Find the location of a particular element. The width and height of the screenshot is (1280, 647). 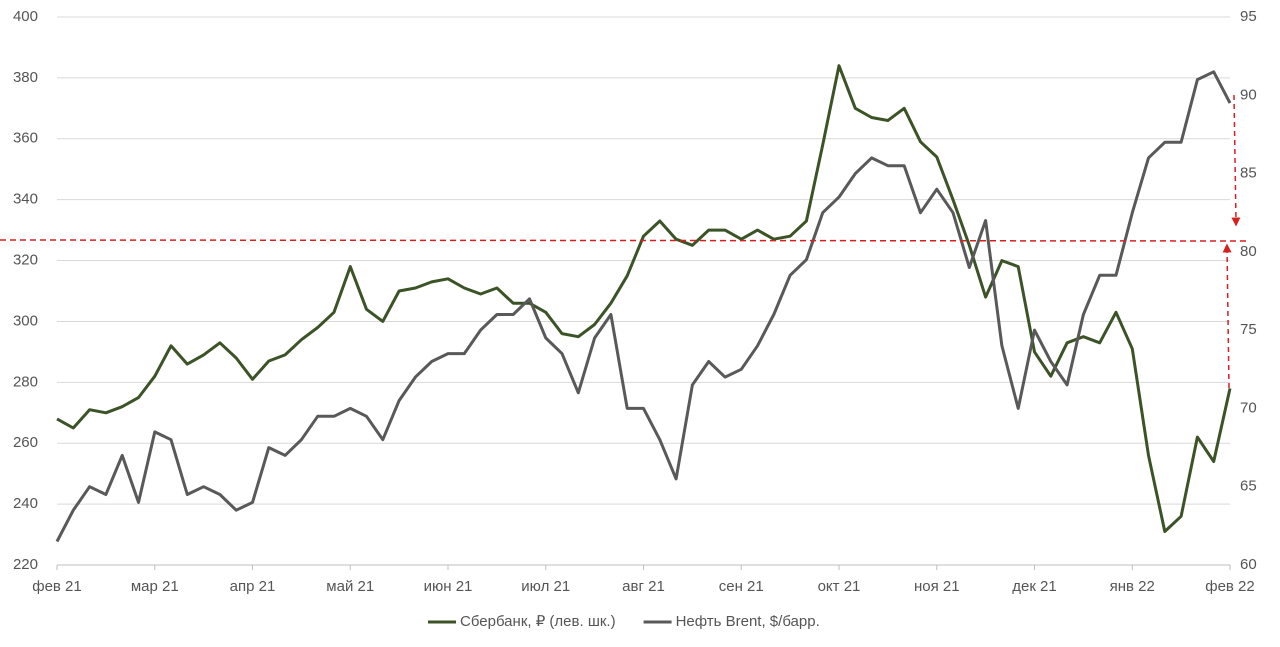

x-tick-label: ноя 21 is located at coordinates (937, 586).